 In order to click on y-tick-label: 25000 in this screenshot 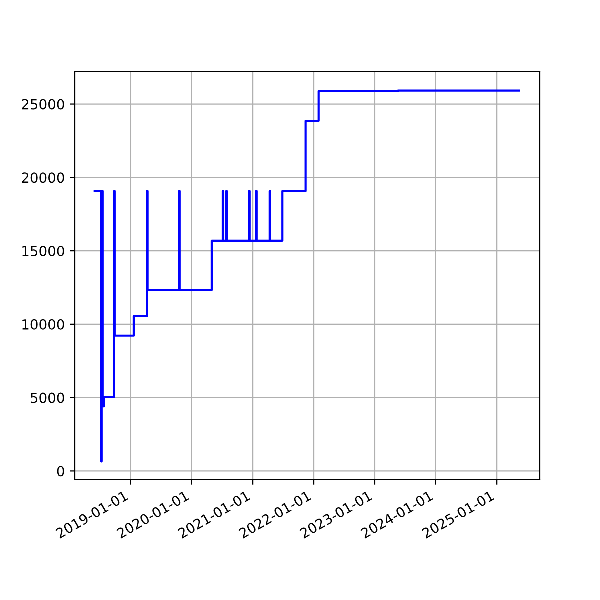, I will do `click(43, 104)`.